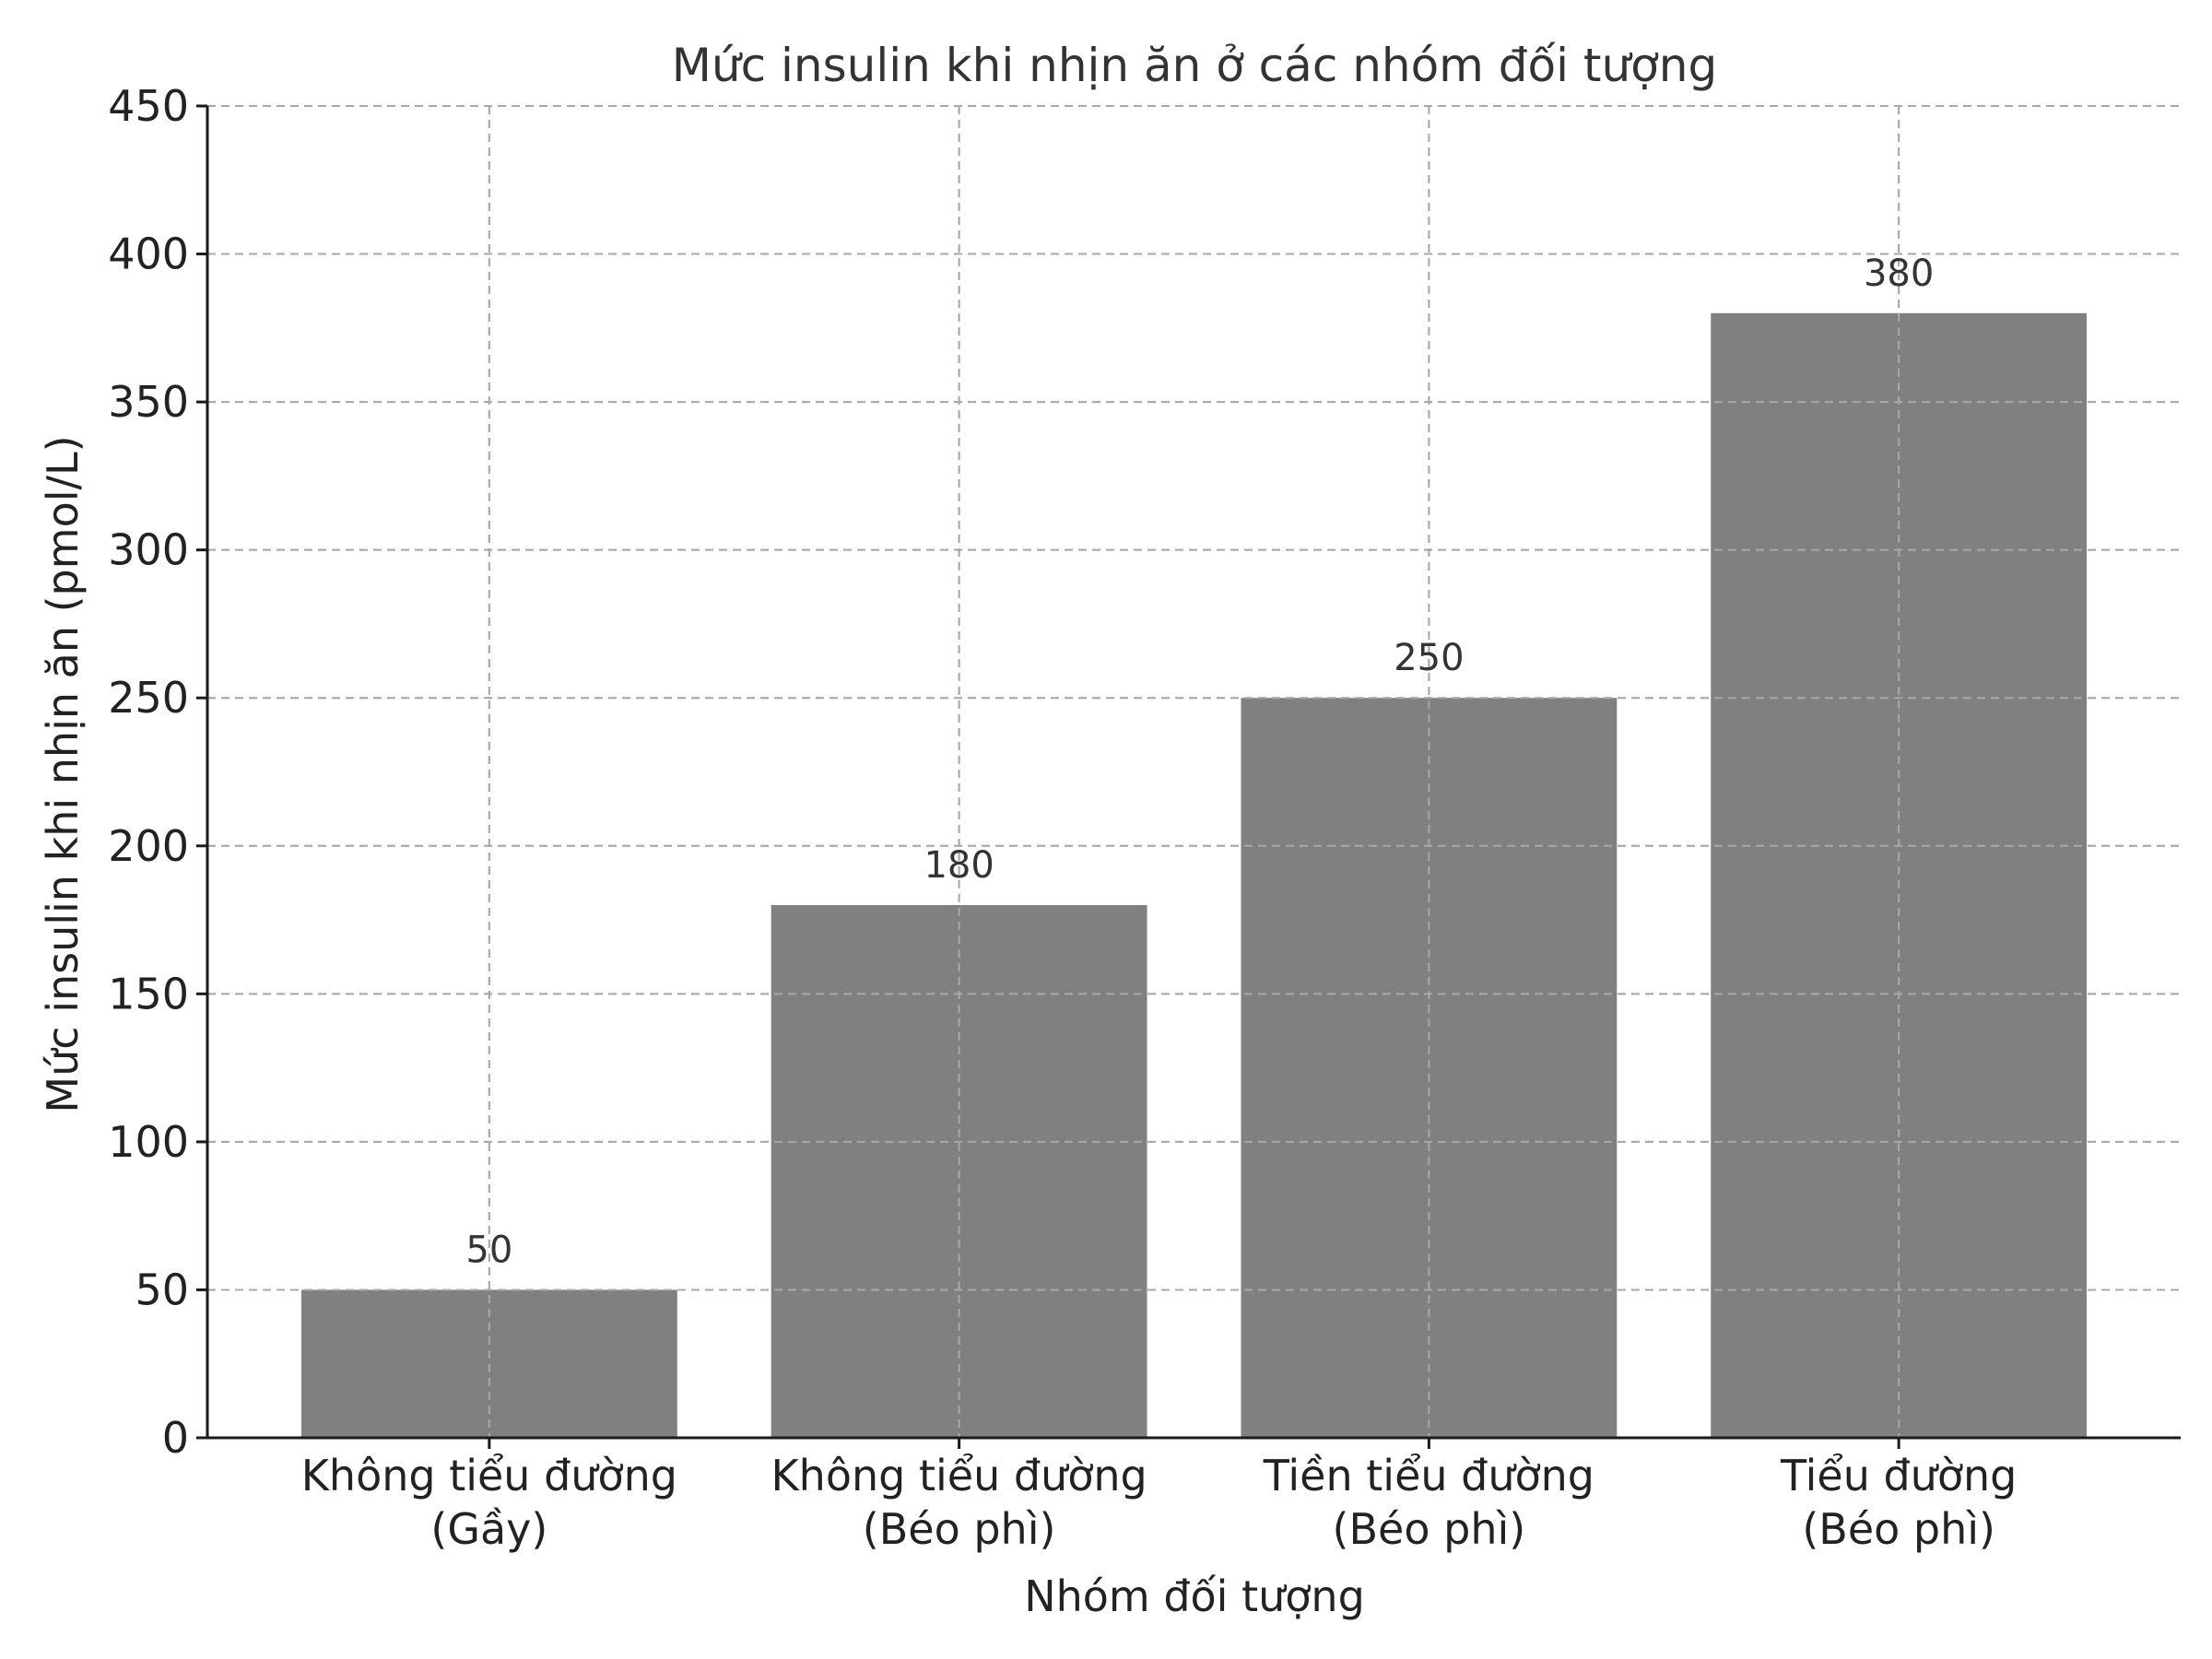 Image resolution: width=2212 pixels, height=1659 pixels. I want to click on x-tick-label: Tiểu đường, so click(1898, 1475).